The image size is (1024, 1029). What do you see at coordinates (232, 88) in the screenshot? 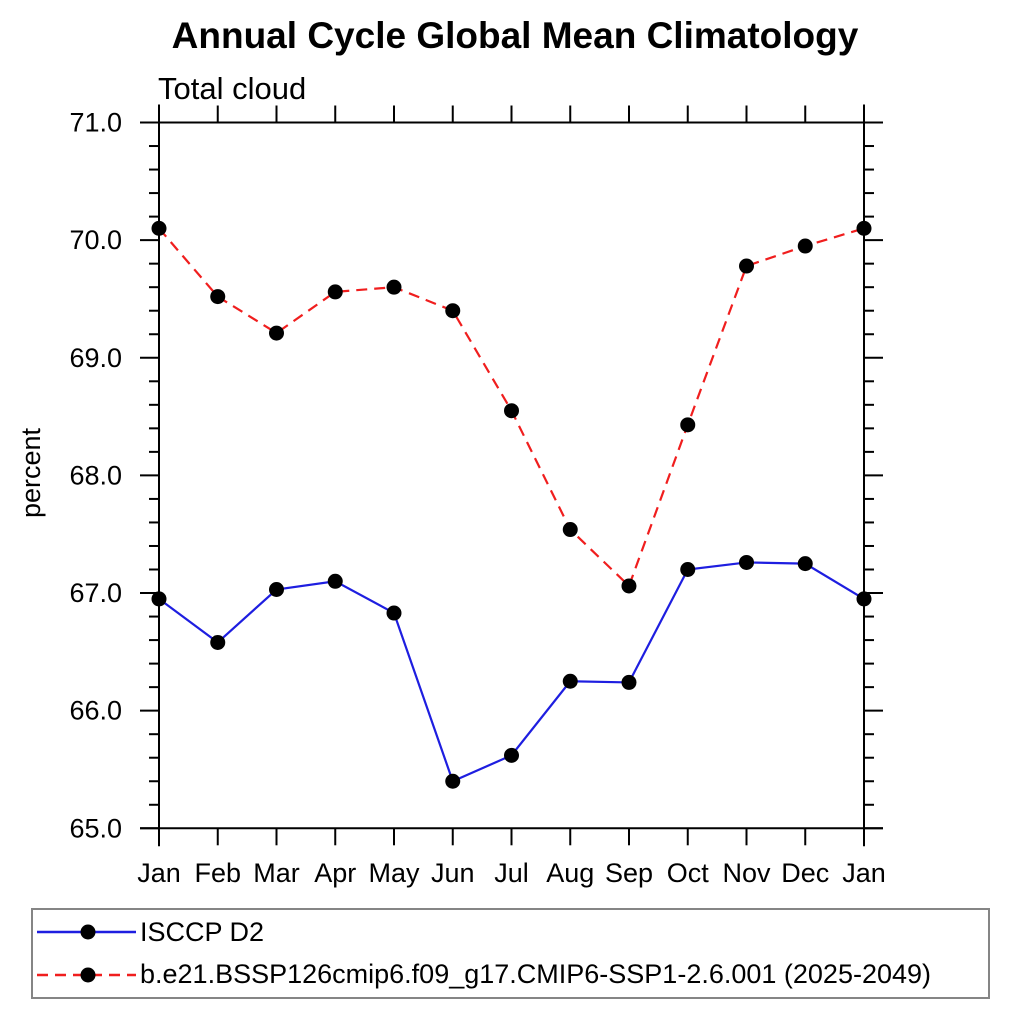
I see `chart-subtitle: Total cloud` at bounding box center [232, 88].